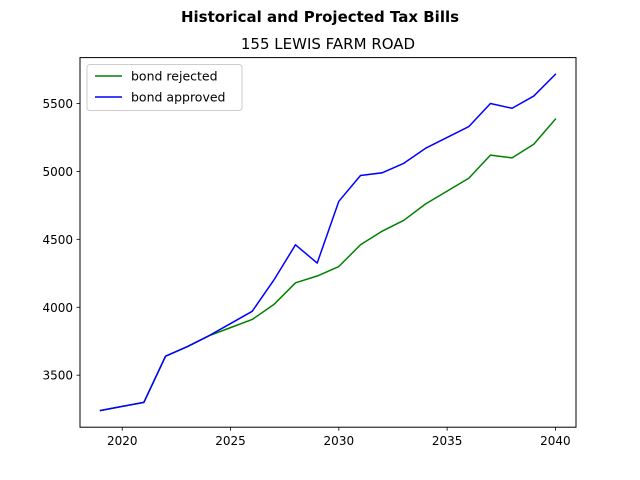  Describe the element at coordinates (328, 44) in the screenshot. I see `chart-title: 155 LEWIS FARM ROAD` at that location.